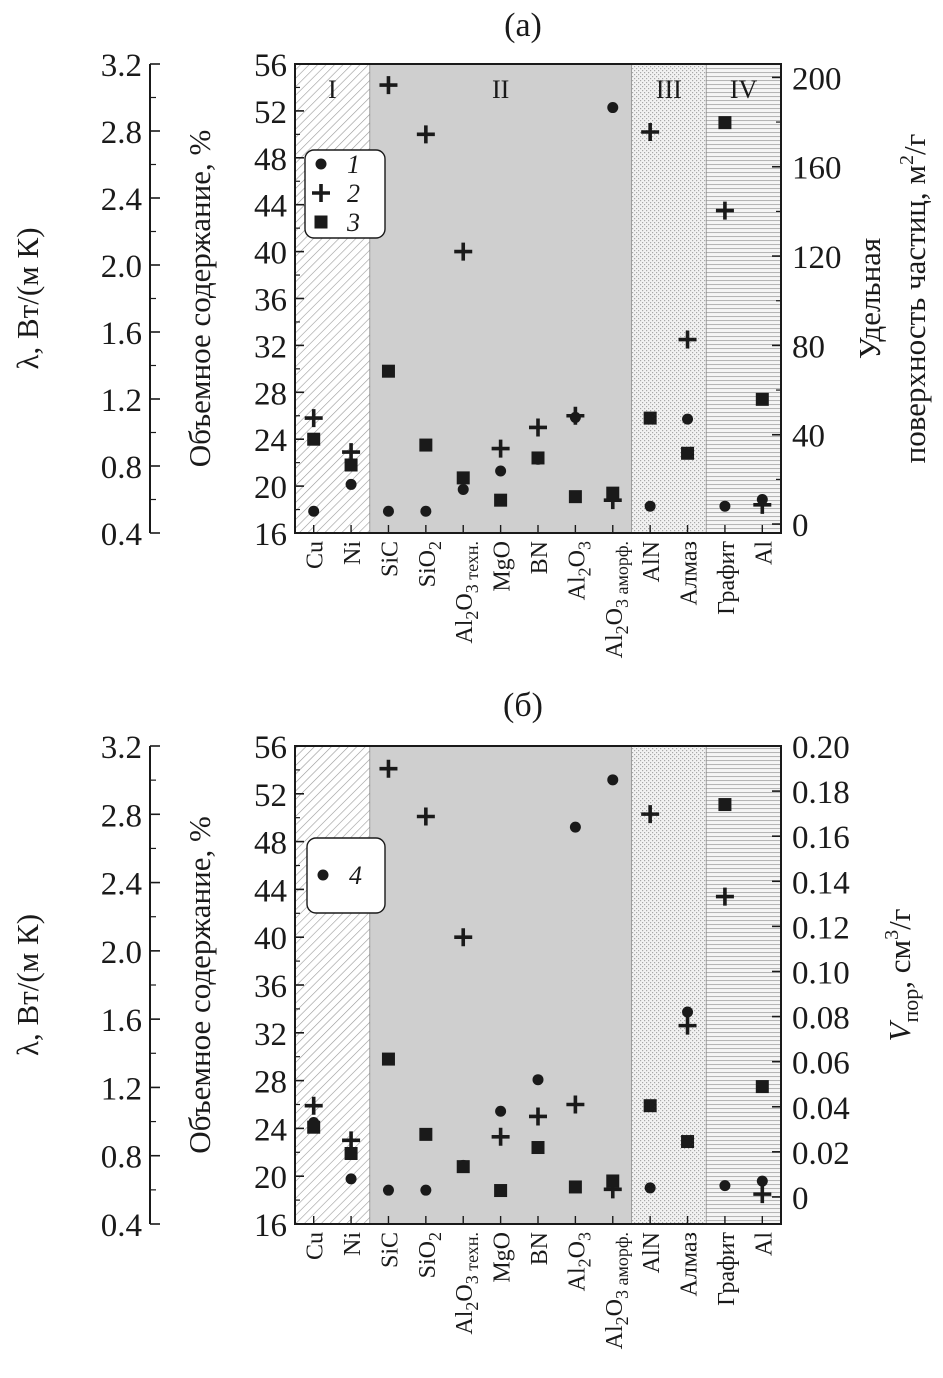 The width and height of the screenshot is (943, 1378). What do you see at coordinates (321, 222) in the screenshot?
I see `legend-marker-square` at bounding box center [321, 222].